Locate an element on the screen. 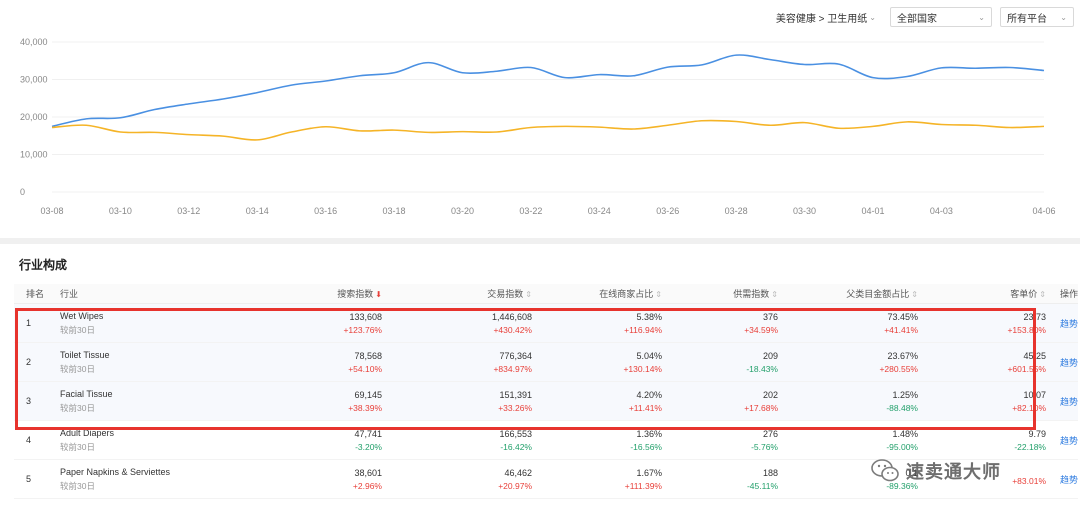 The height and width of the screenshot is (522, 1080). sort-desc-icon: ⬇ is located at coordinates (378, 294).